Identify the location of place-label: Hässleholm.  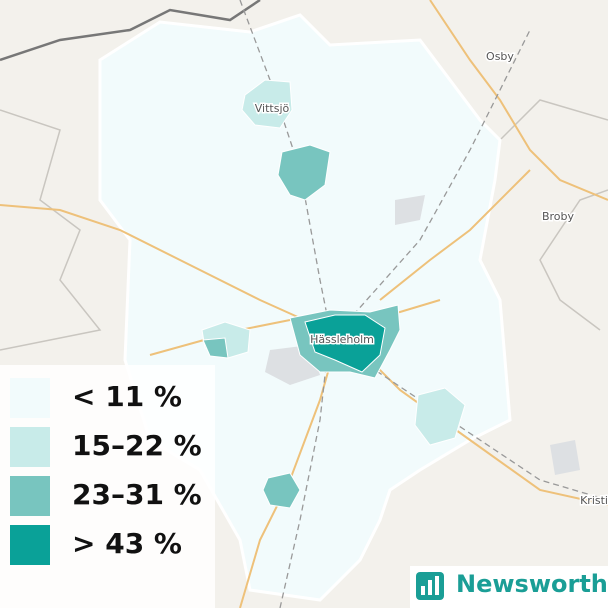
(342, 339).